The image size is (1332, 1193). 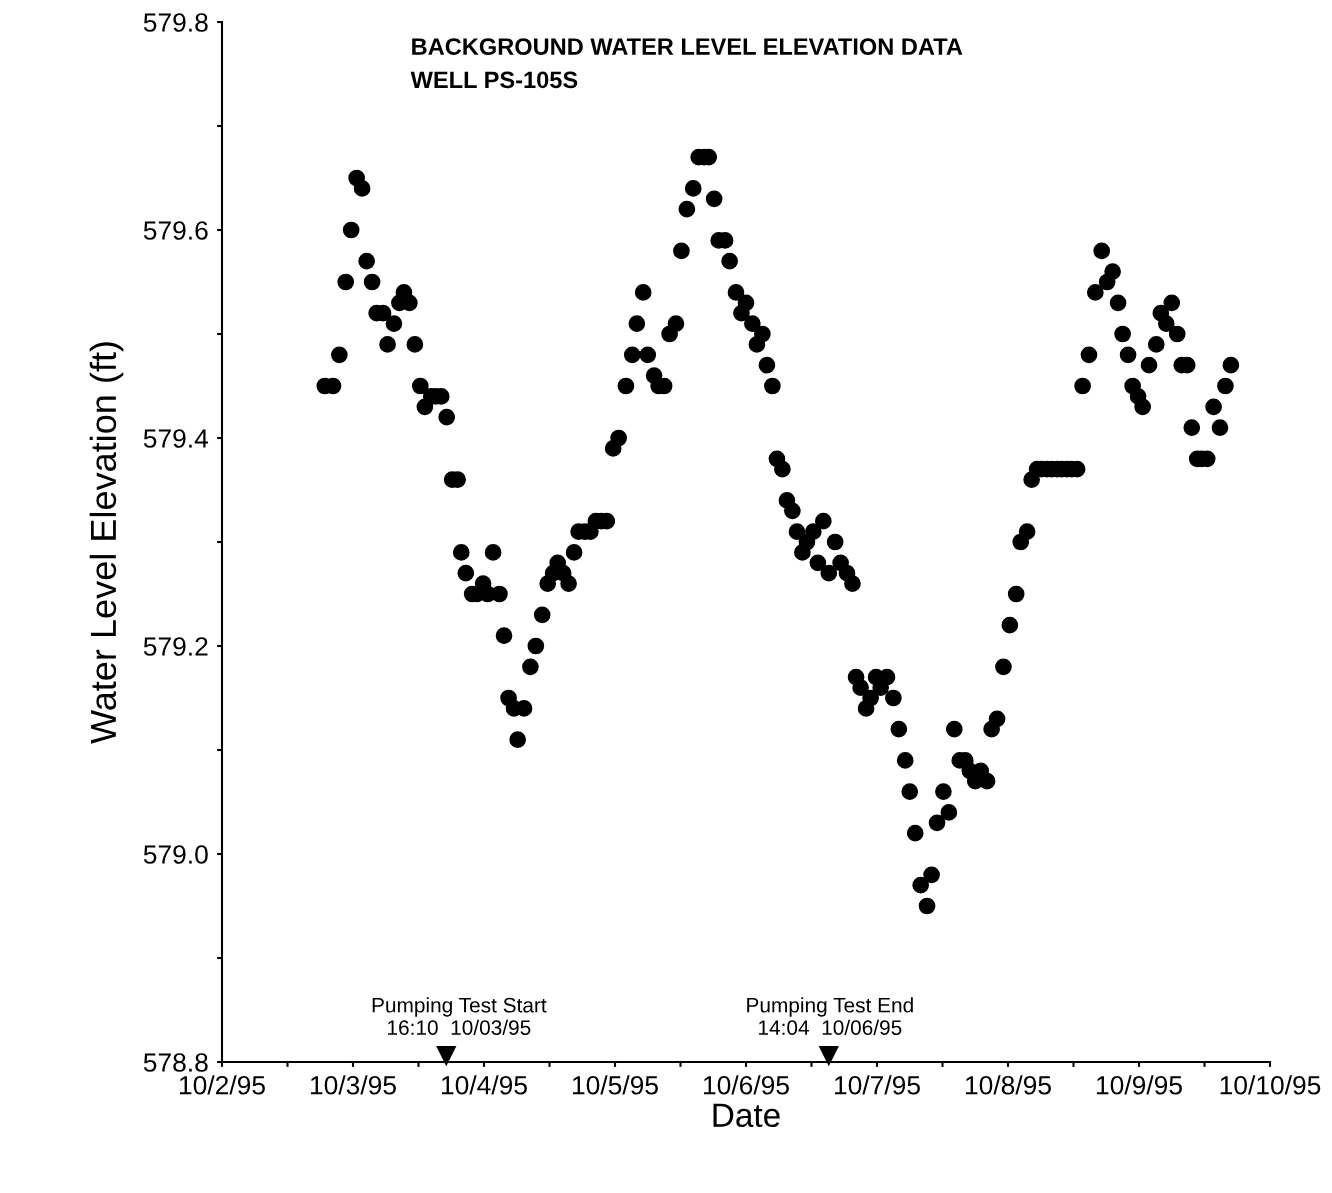 What do you see at coordinates (746, 1085) in the screenshot?
I see `x-tick-label: 10/6/95` at bounding box center [746, 1085].